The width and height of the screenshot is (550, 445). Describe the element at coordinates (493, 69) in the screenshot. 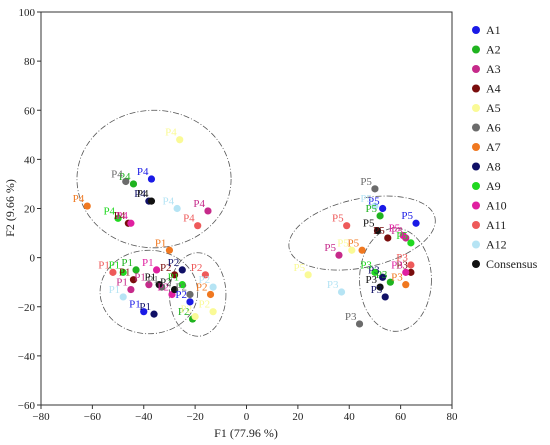

I see `legend-label: A3` at that location.